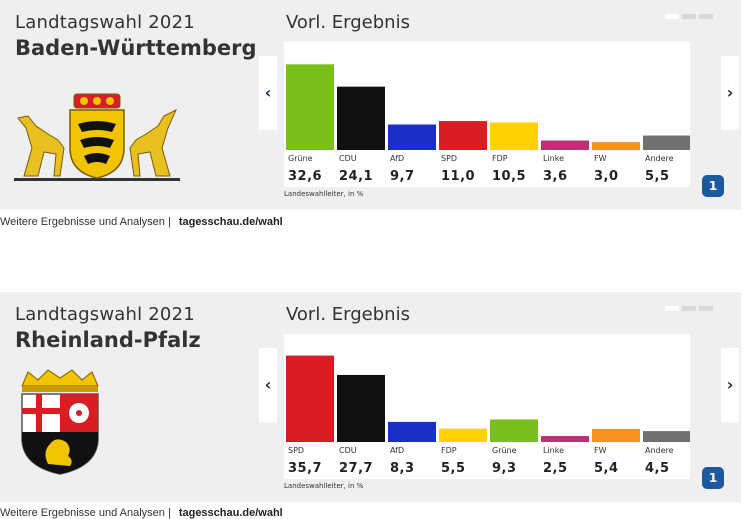 Image resolution: width=750 pixels, height=519 pixels. What do you see at coordinates (60, 422) in the screenshot?
I see `coat-of-arms-rp-icon` at bounding box center [60, 422].